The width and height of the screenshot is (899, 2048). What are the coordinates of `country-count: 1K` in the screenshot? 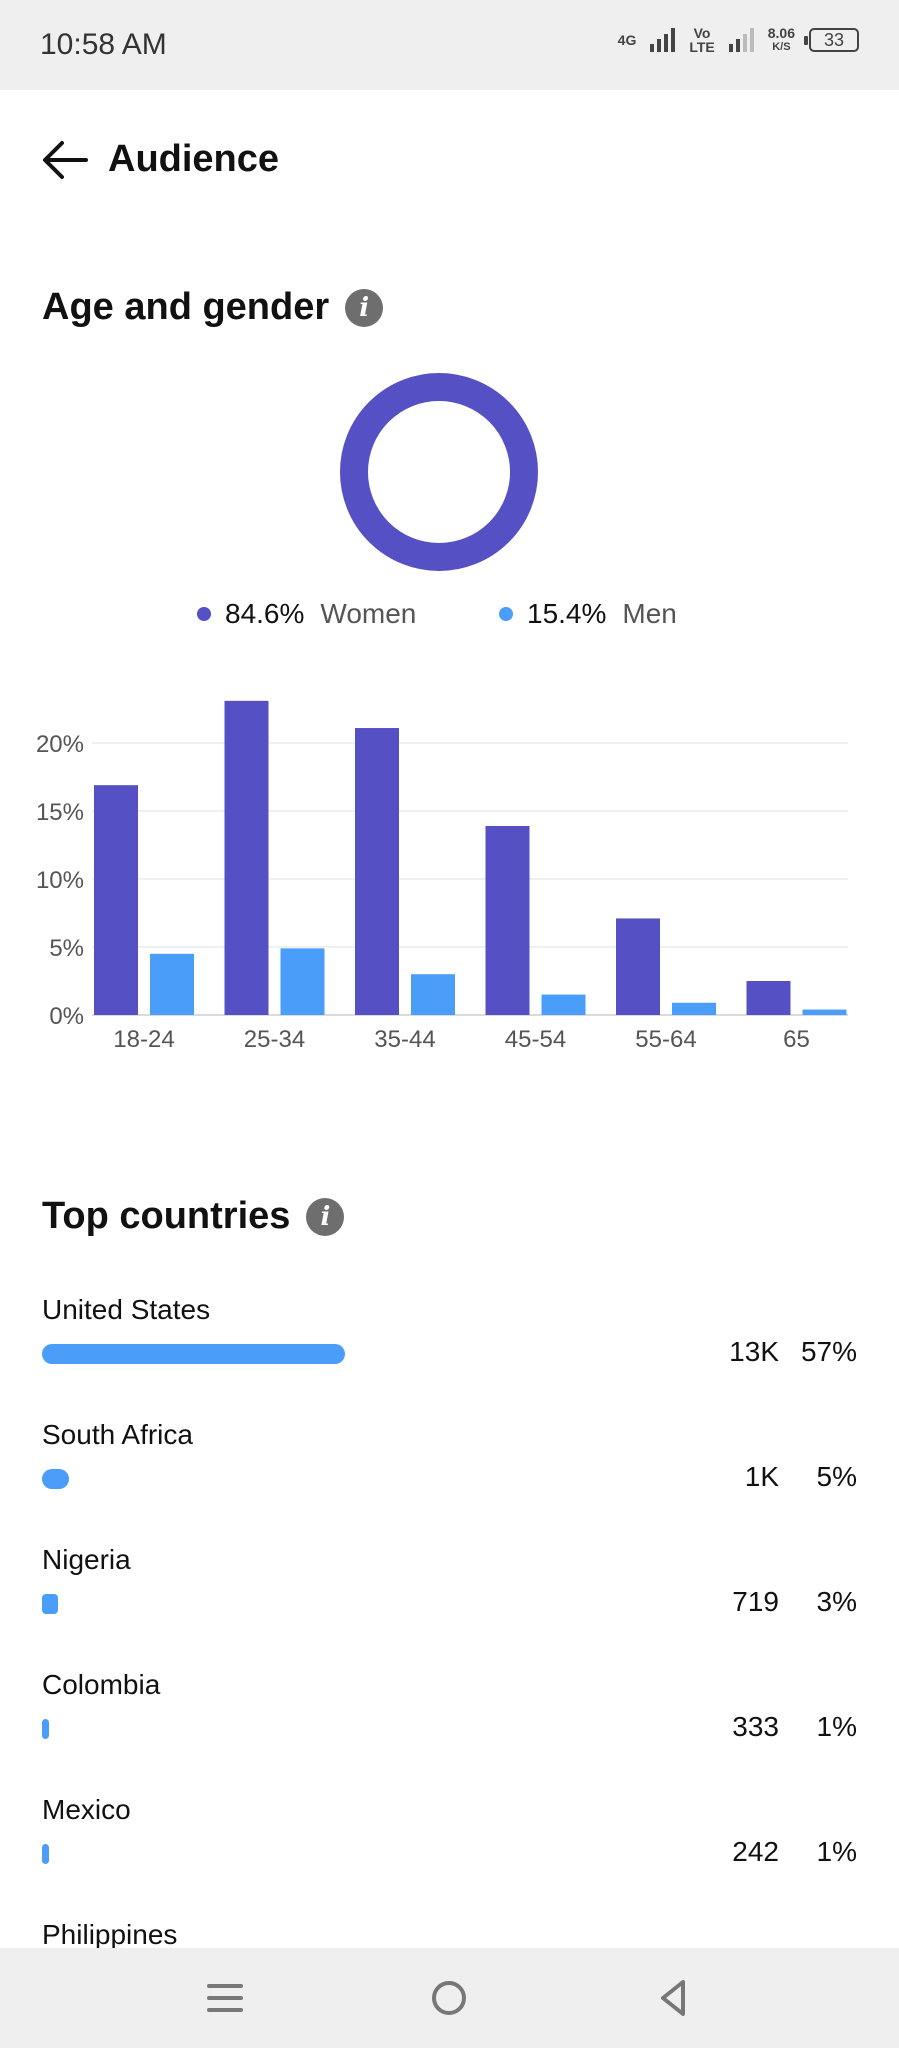 It's located at (761, 1476).